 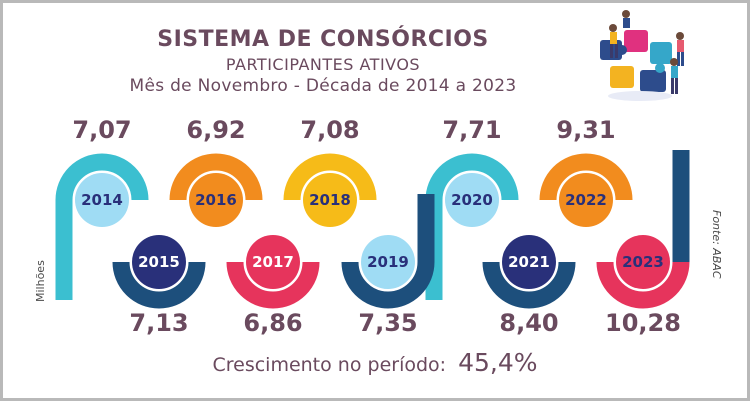 I want to click on year-label-2017: 2017, so click(x=273, y=262).